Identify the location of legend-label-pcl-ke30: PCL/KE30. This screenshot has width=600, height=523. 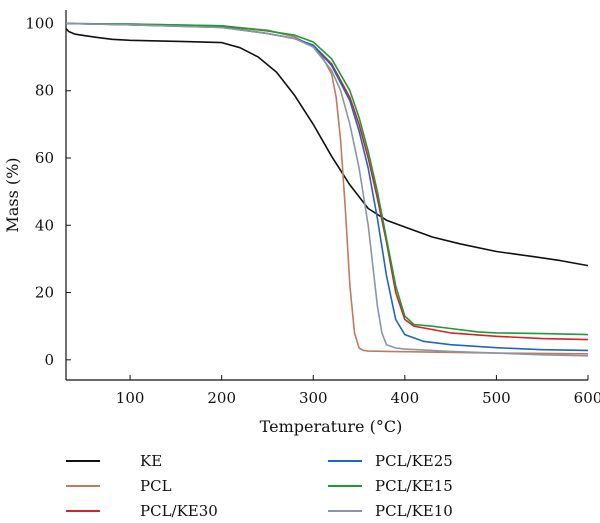
(179, 511).